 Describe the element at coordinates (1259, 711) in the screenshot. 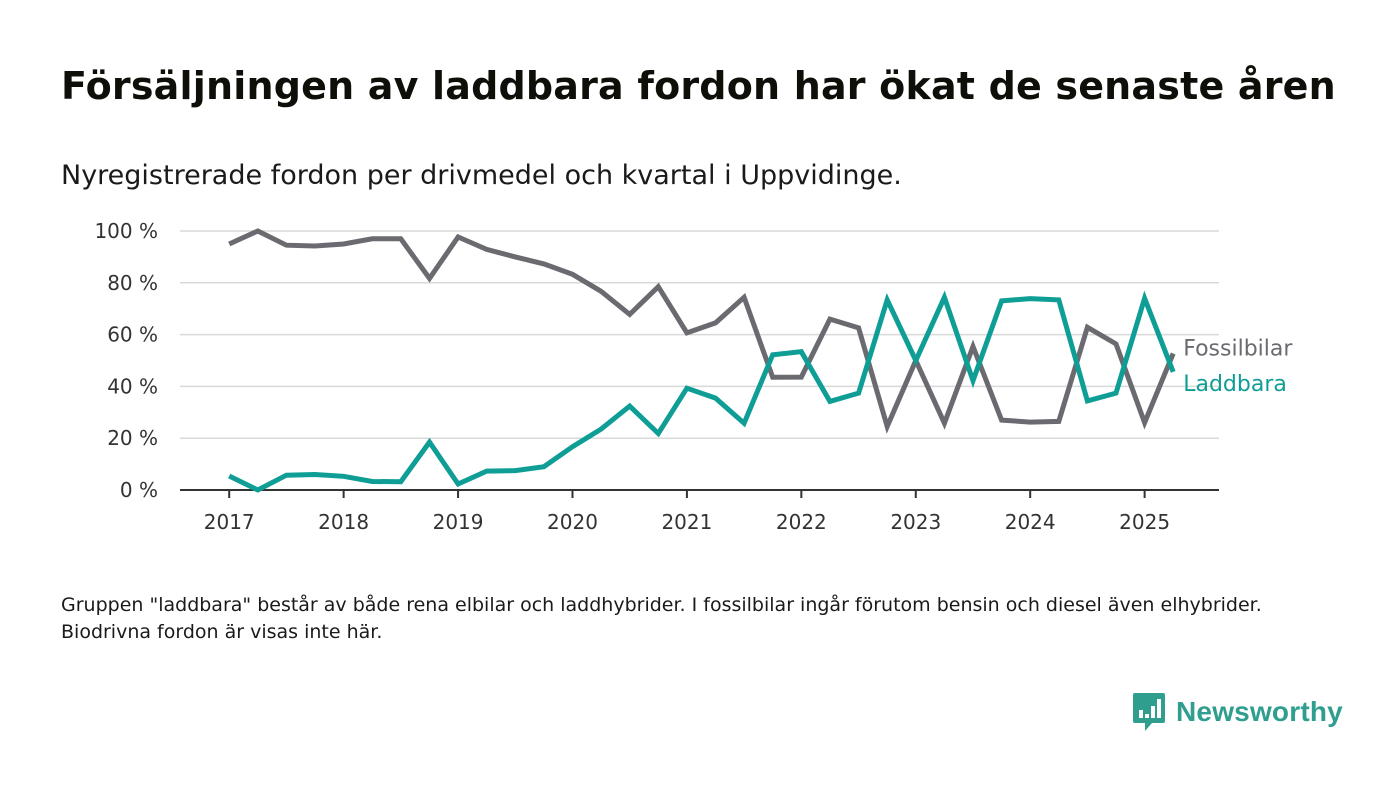

I see `logo-text: Newsworthy` at that location.